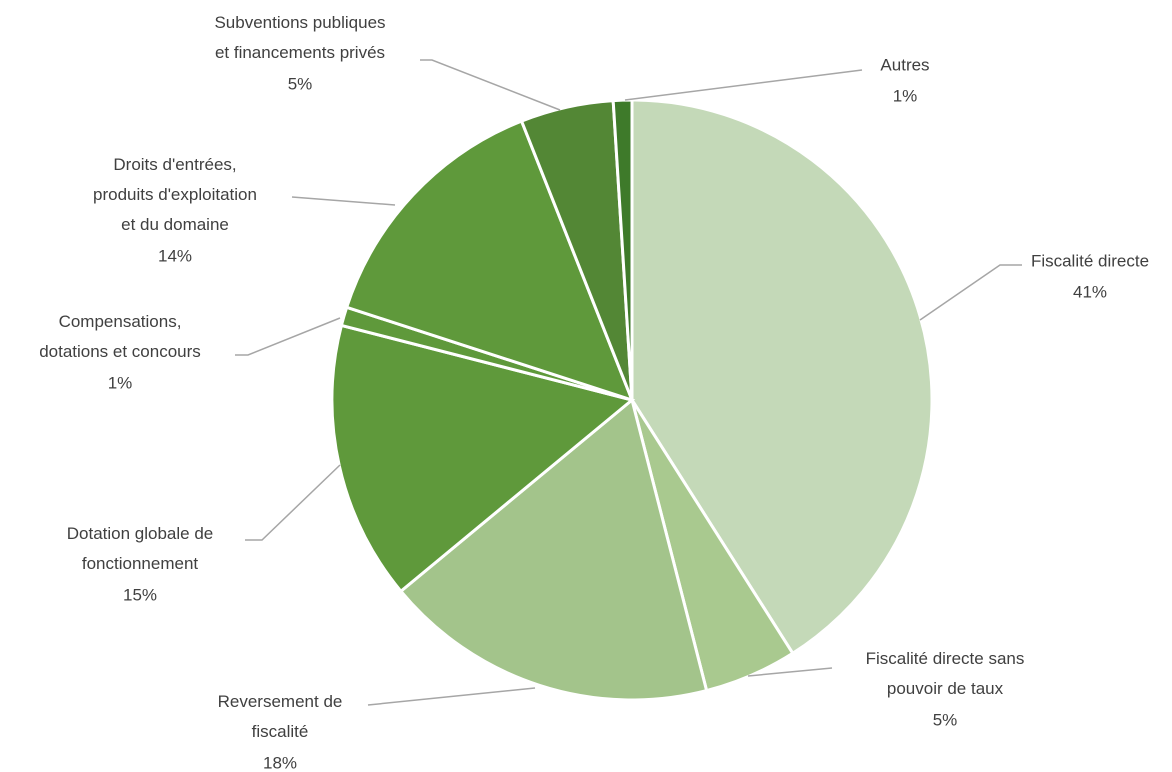 The width and height of the screenshot is (1172, 772). I want to click on slice-label: Fiscalité directe, so click(1090, 260).